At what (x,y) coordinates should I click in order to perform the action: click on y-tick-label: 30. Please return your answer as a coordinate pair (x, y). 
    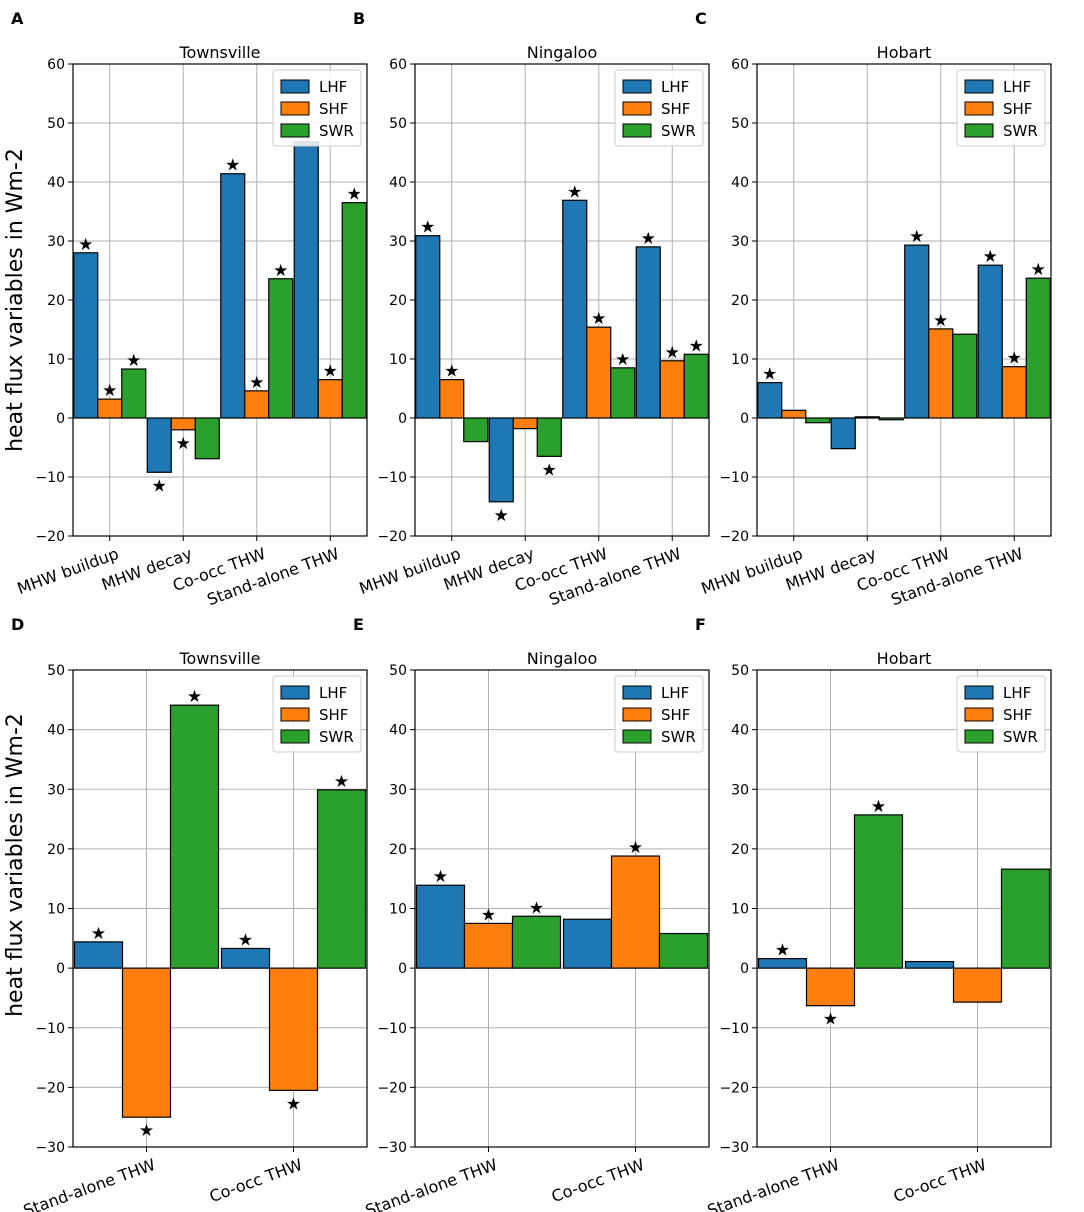
    Looking at the image, I should click on (740, 242).